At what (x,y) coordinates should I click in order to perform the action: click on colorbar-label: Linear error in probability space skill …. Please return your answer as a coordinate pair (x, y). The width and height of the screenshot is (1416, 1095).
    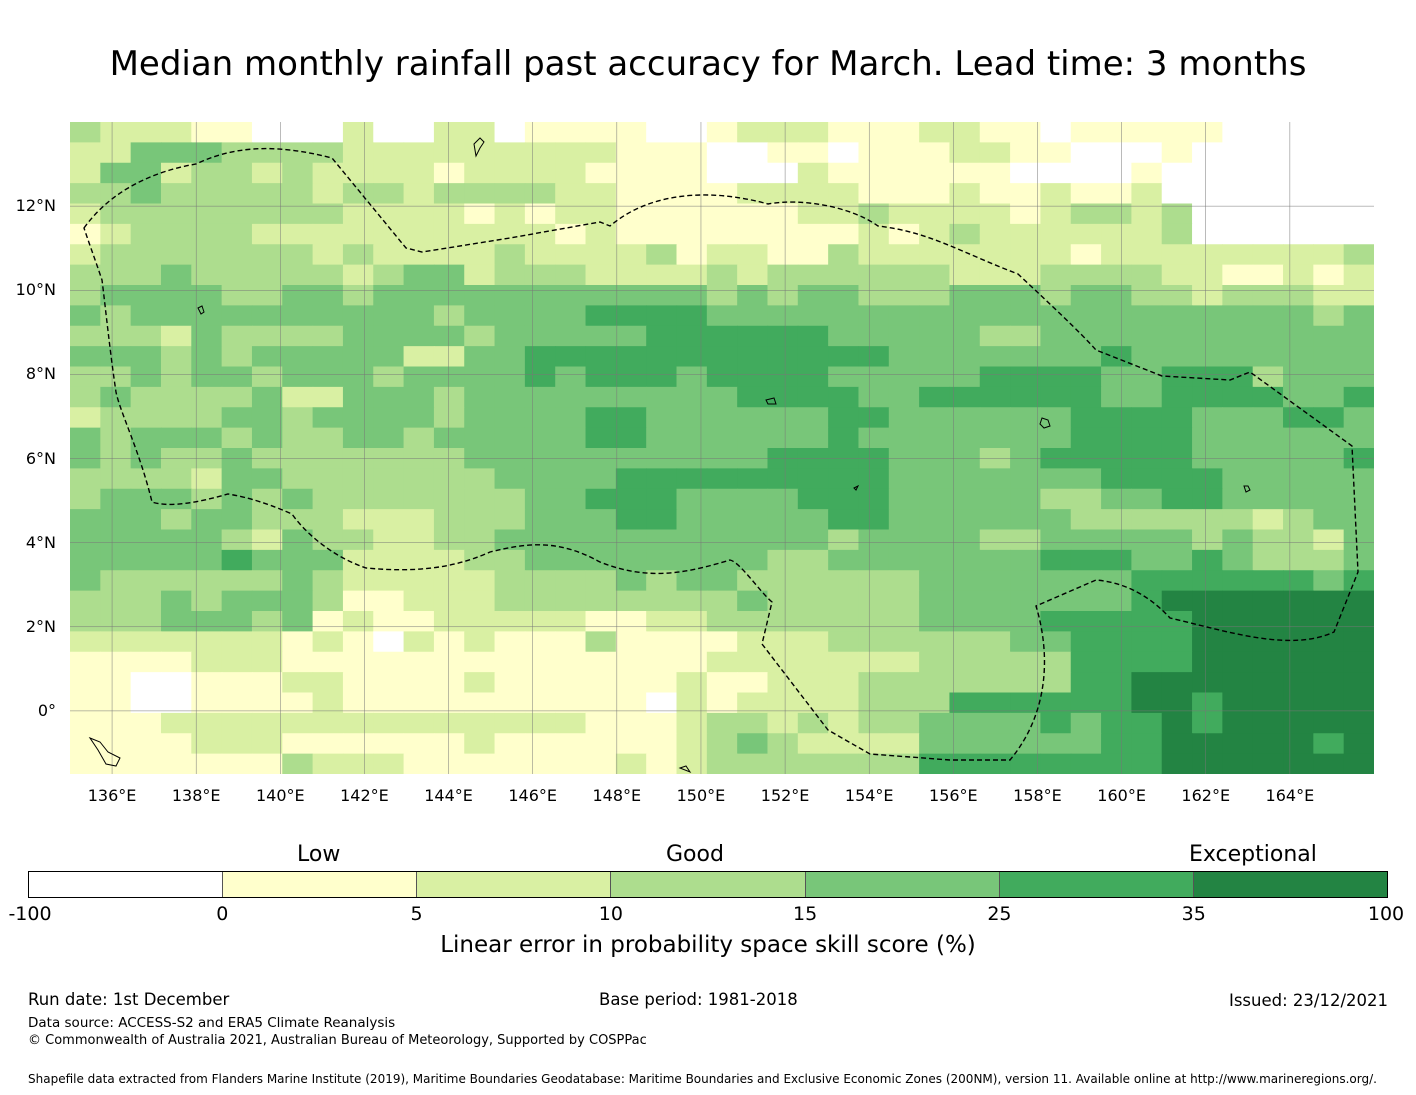
    Looking at the image, I should click on (708, 945).